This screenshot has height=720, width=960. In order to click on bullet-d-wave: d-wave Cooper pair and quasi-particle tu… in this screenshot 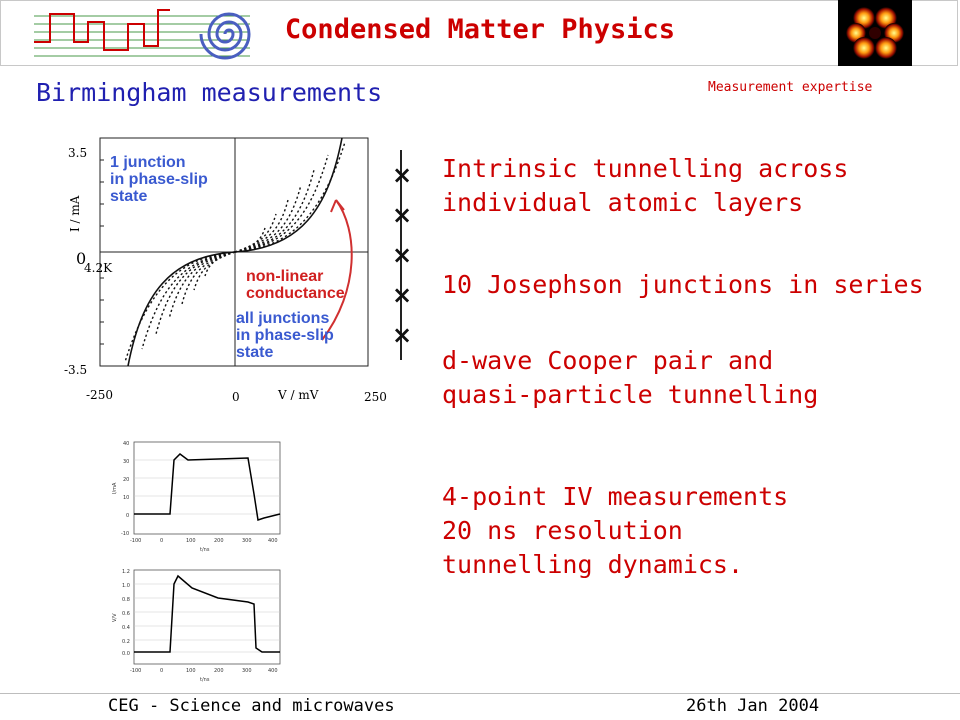, I will do `click(630, 378)`.